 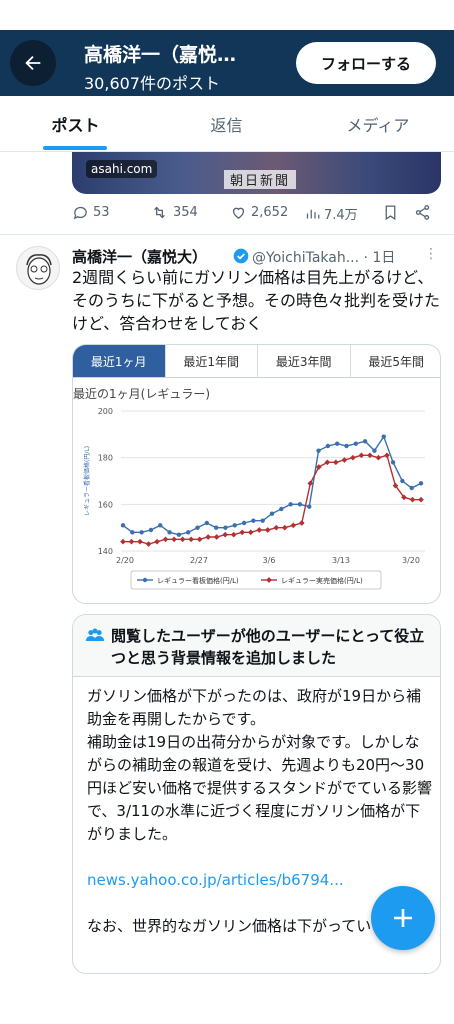 I want to click on bookmark-action, so click(x=390, y=212).